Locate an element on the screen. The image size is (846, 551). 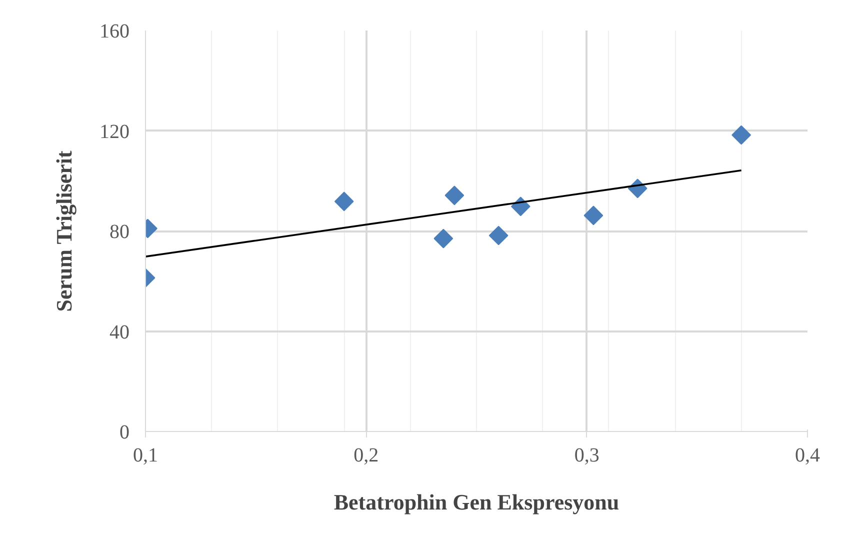
y-tick-label: 80 is located at coordinates (120, 232).